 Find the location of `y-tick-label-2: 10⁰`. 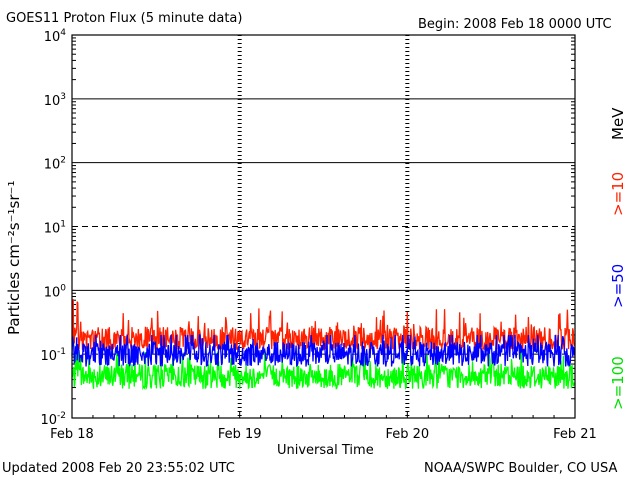

y-tick-label-2: 10⁰ is located at coordinates (55, 291).